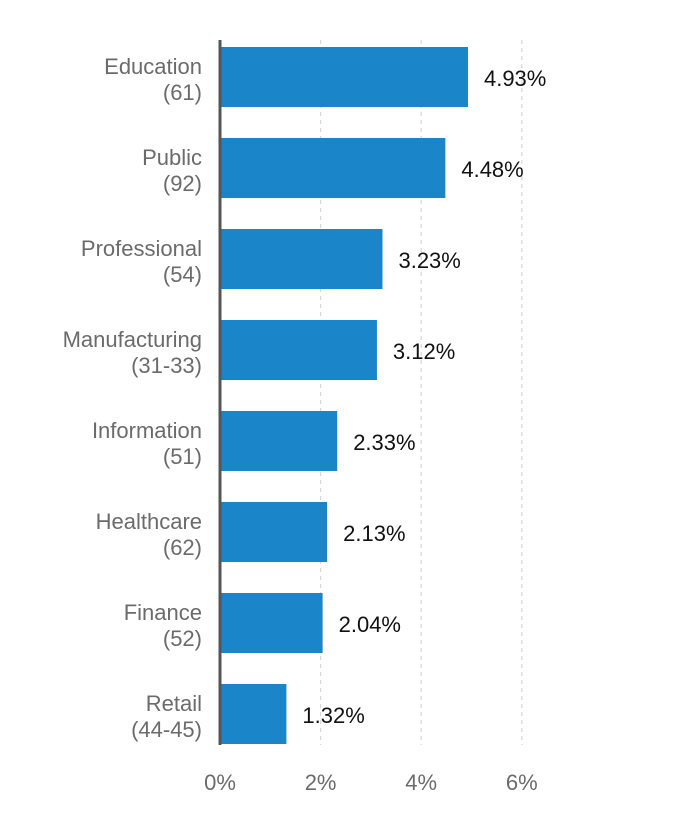 Image resolution: width=684 pixels, height=814 pixels. Describe the element at coordinates (149, 521) in the screenshot. I see `category-name: Healthcare` at that location.